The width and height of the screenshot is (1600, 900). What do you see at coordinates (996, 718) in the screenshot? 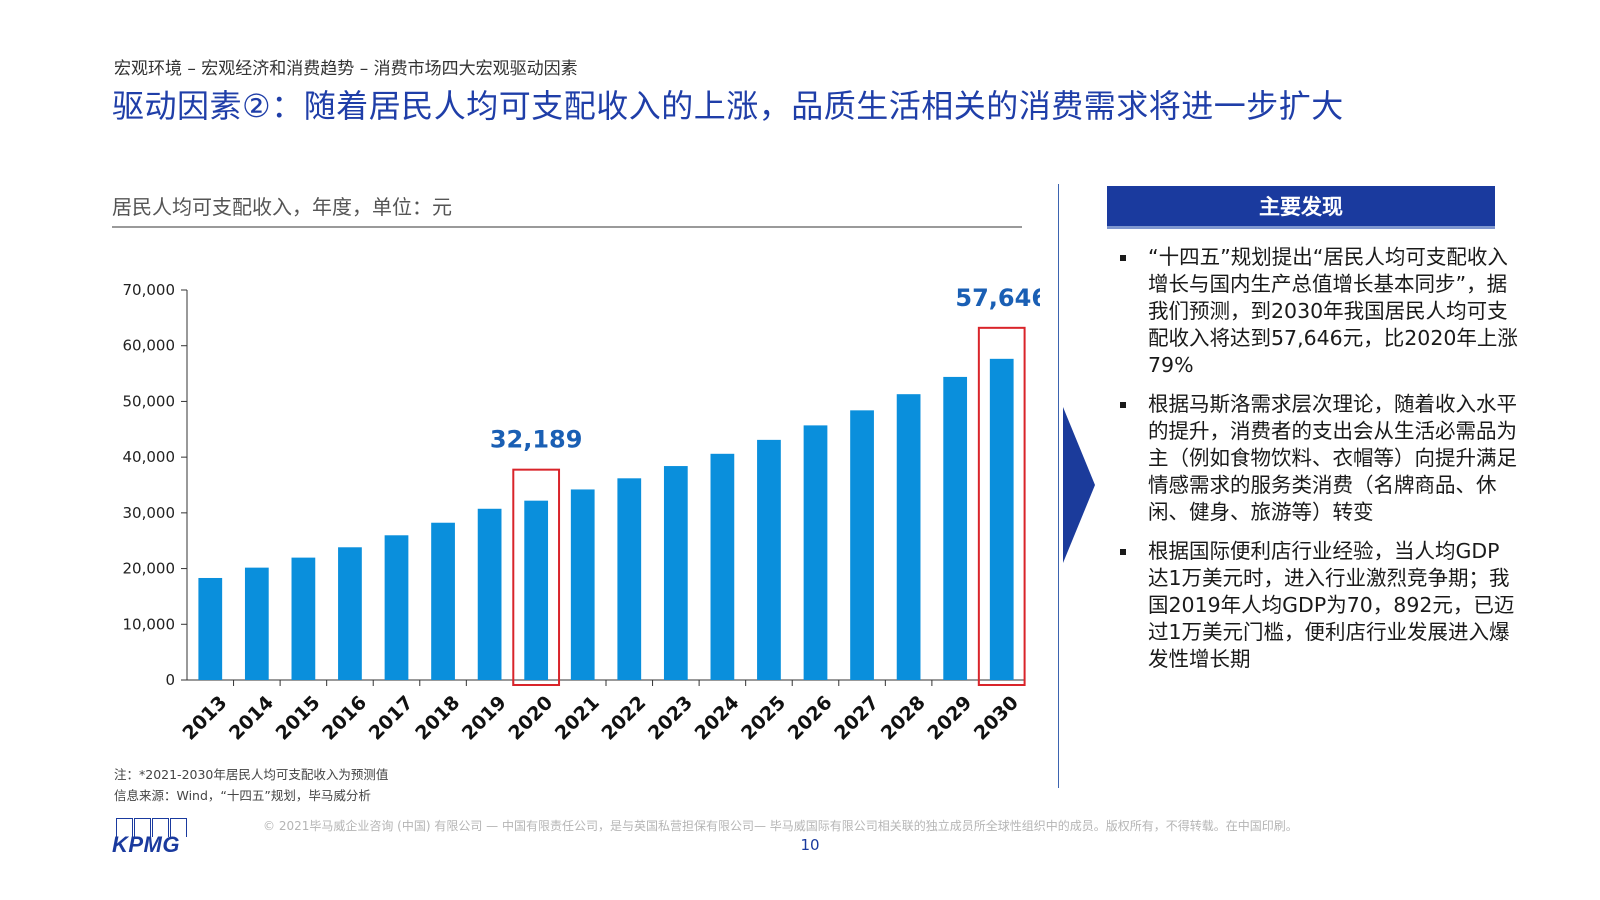
I see `x-tick-label: 2030` at bounding box center [996, 718].